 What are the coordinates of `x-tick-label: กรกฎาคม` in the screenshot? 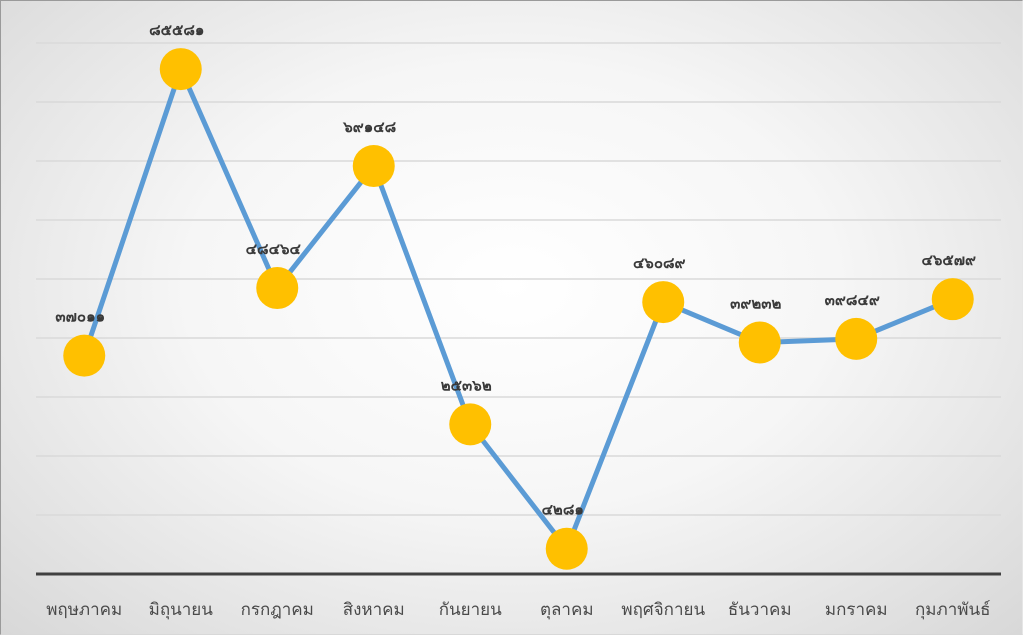 It's located at (277, 610).